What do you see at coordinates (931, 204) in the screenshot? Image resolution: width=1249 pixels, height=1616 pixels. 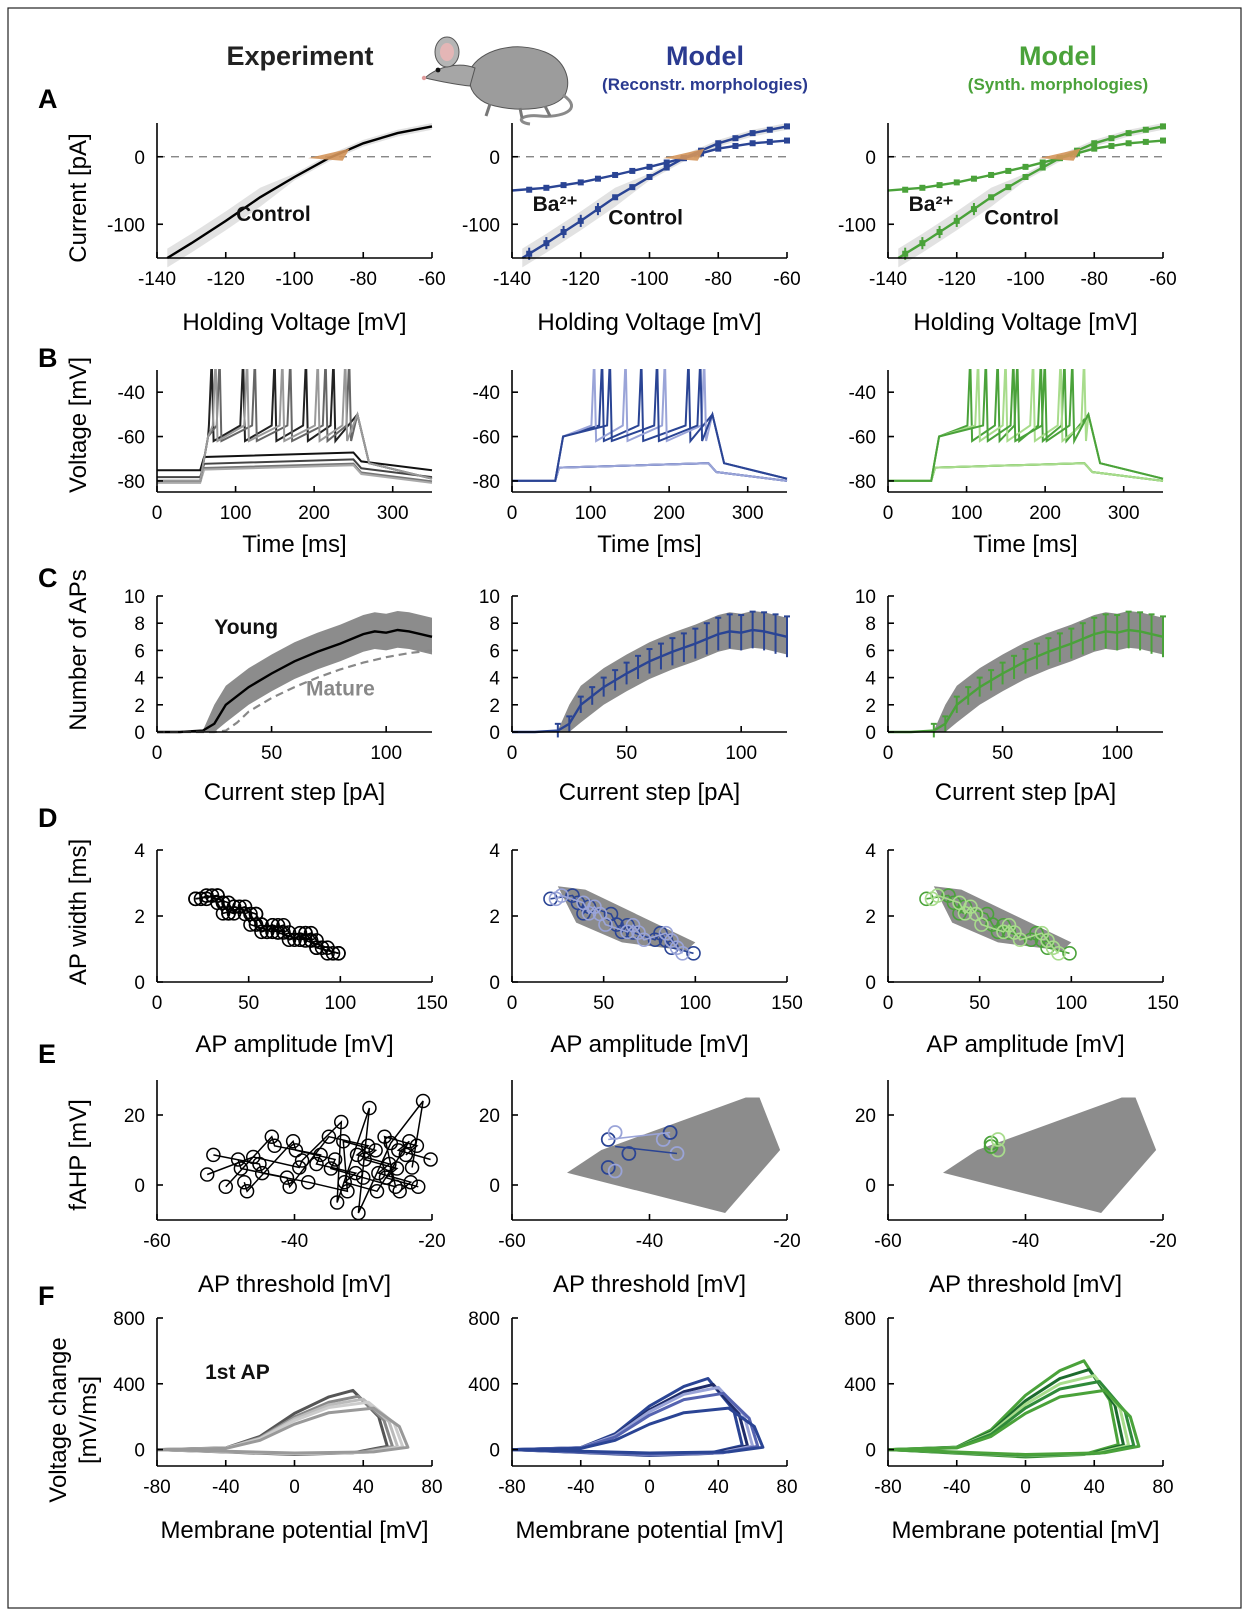 I see `panel-a-green-ba-label: Ba²⁺` at bounding box center [931, 204].